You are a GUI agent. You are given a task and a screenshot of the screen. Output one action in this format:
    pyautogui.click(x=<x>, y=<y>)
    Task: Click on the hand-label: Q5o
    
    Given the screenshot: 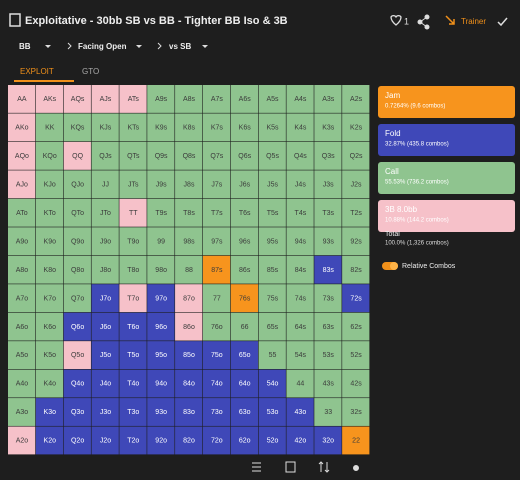 What is the action you would take?
    pyautogui.click(x=77, y=355)
    